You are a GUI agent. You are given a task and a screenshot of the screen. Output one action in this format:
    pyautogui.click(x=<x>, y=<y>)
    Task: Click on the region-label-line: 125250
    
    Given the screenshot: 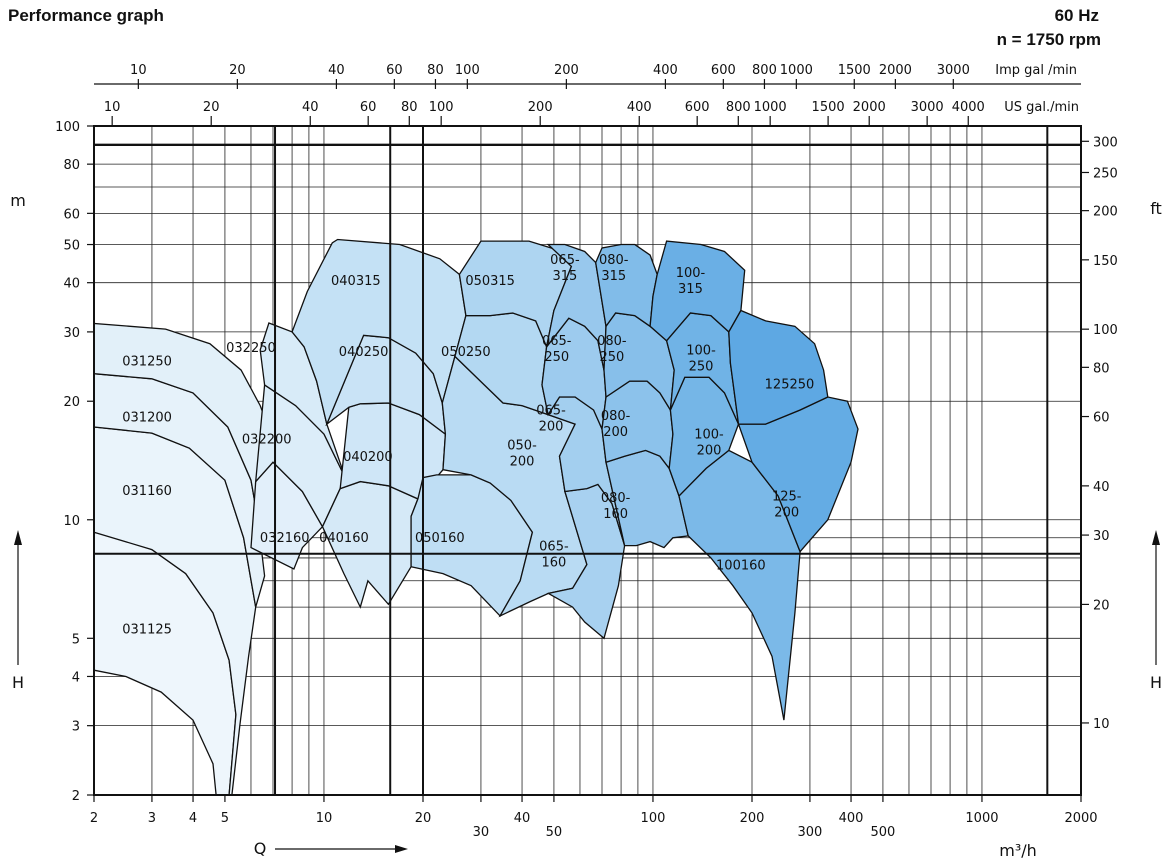 What is the action you would take?
    pyautogui.click(x=790, y=384)
    